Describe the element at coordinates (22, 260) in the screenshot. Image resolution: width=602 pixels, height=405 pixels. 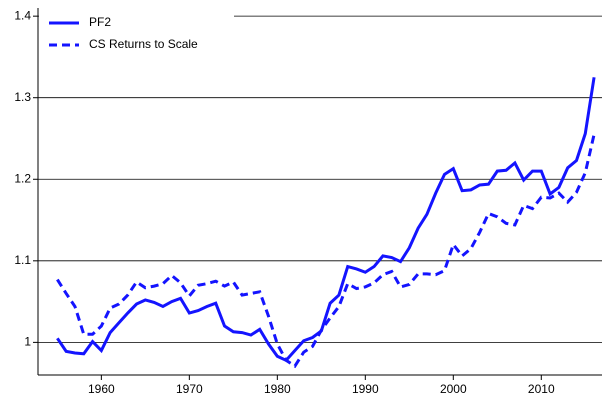
I see `y-tick-label: 1.1` at that location.